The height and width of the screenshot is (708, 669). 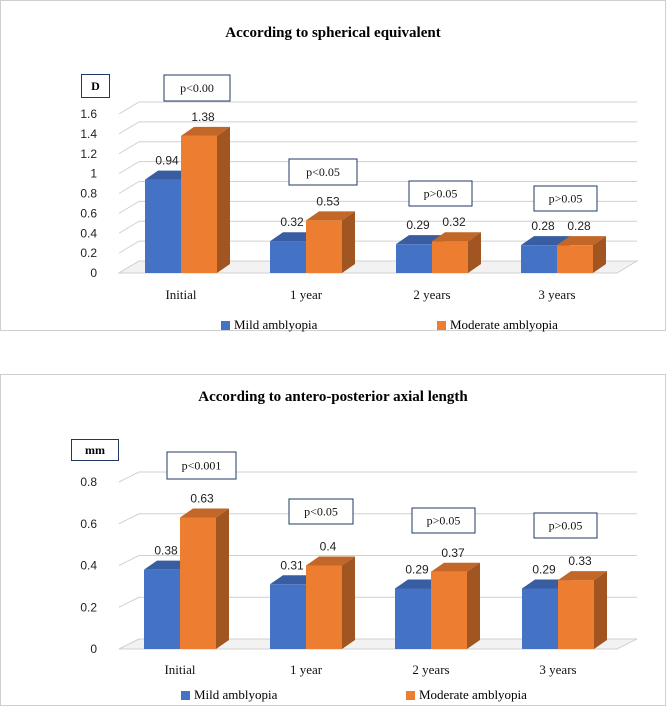 I want to click on legend-item-moderate: Moderate amblyopia, so click(x=497, y=325).